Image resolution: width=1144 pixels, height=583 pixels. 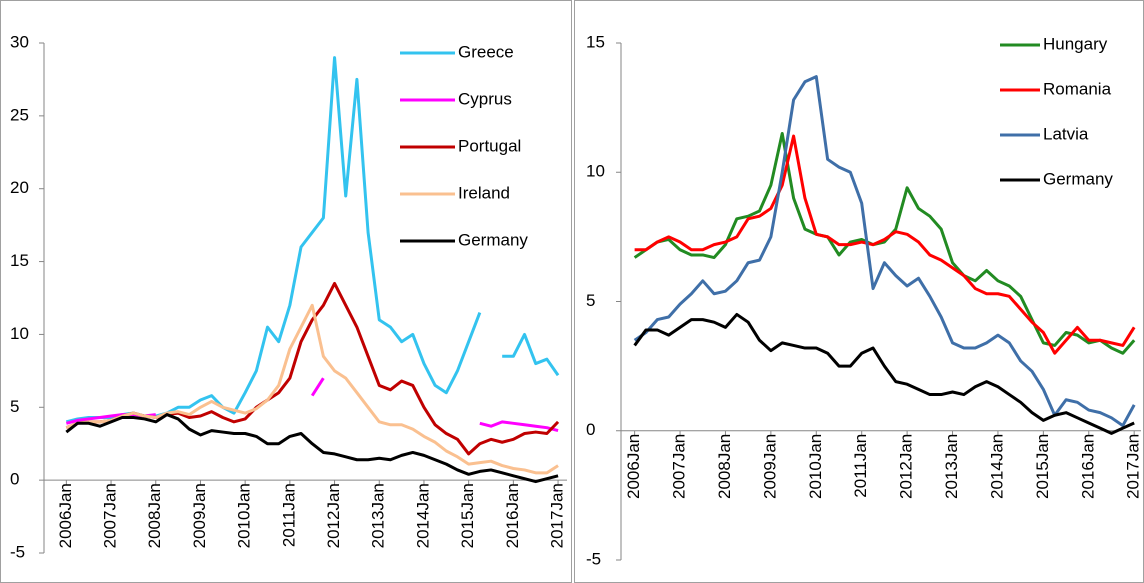 What do you see at coordinates (19, 187) in the screenshot?
I see `y-tick-label: 20` at bounding box center [19, 187].